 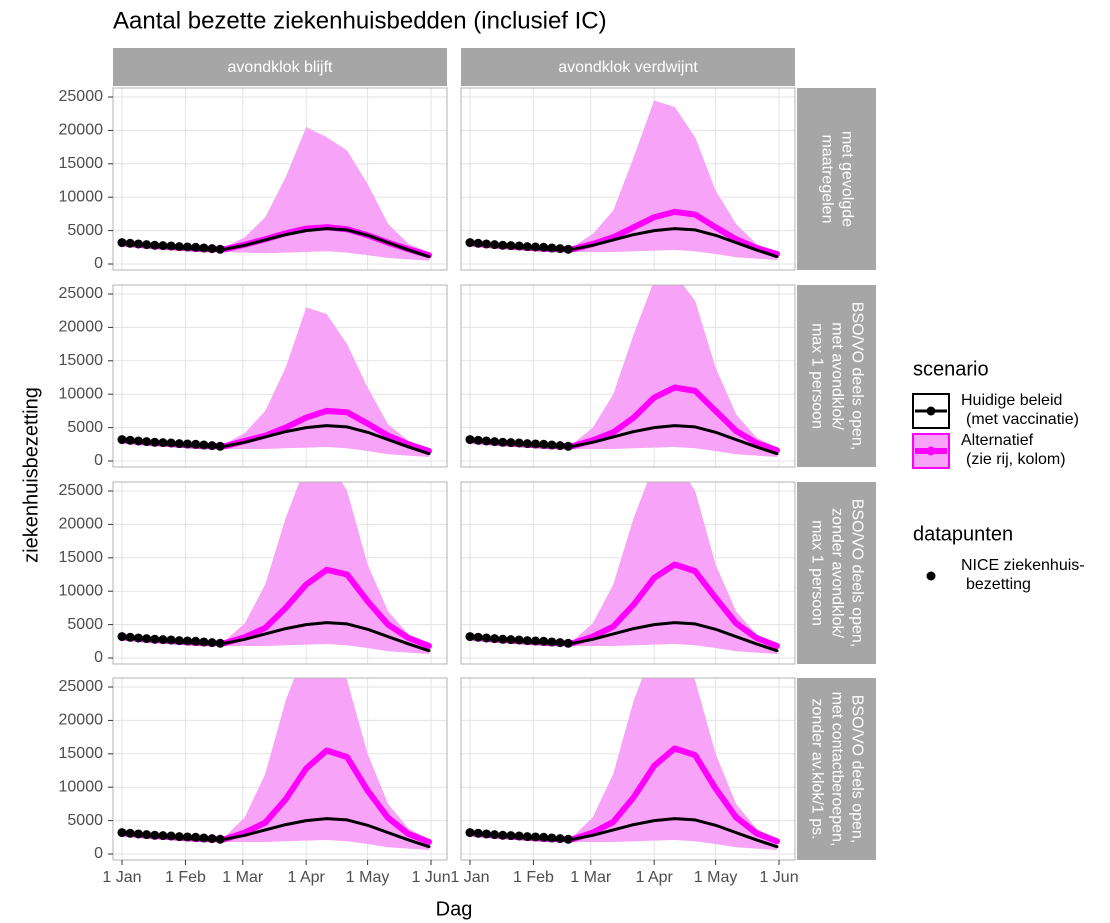 What do you see at coordinates (655, 877) in the screenshot?
I see `x-tick-label: 1 Apr` at bounding box center [655, 877].